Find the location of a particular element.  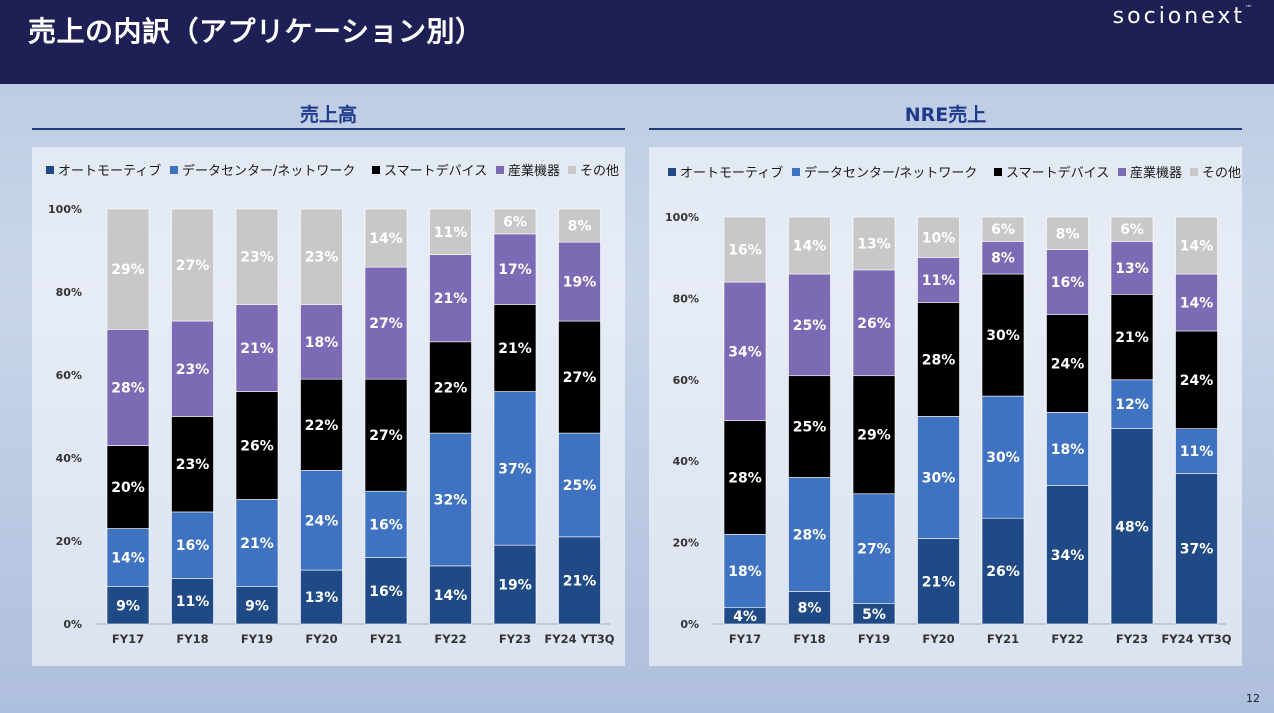

data-label: 9% is located at coordinates (257, 606).